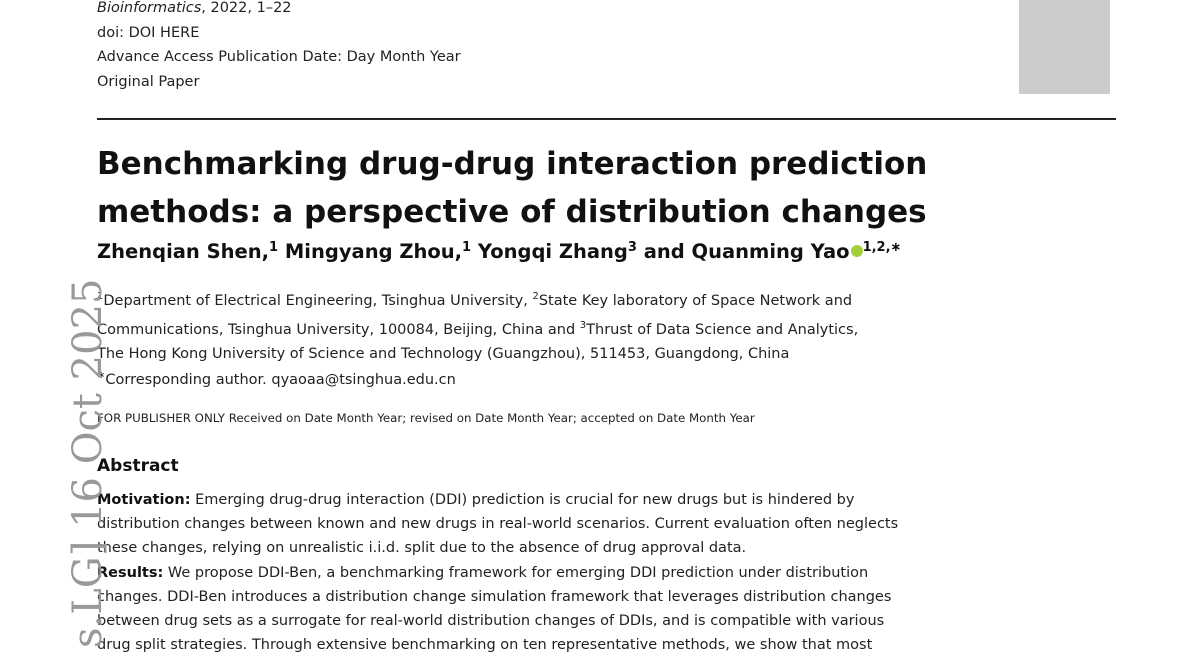  I want to click on affiliation-3-start: Thrust of Data Science and Analytics,, so click(722, 329).